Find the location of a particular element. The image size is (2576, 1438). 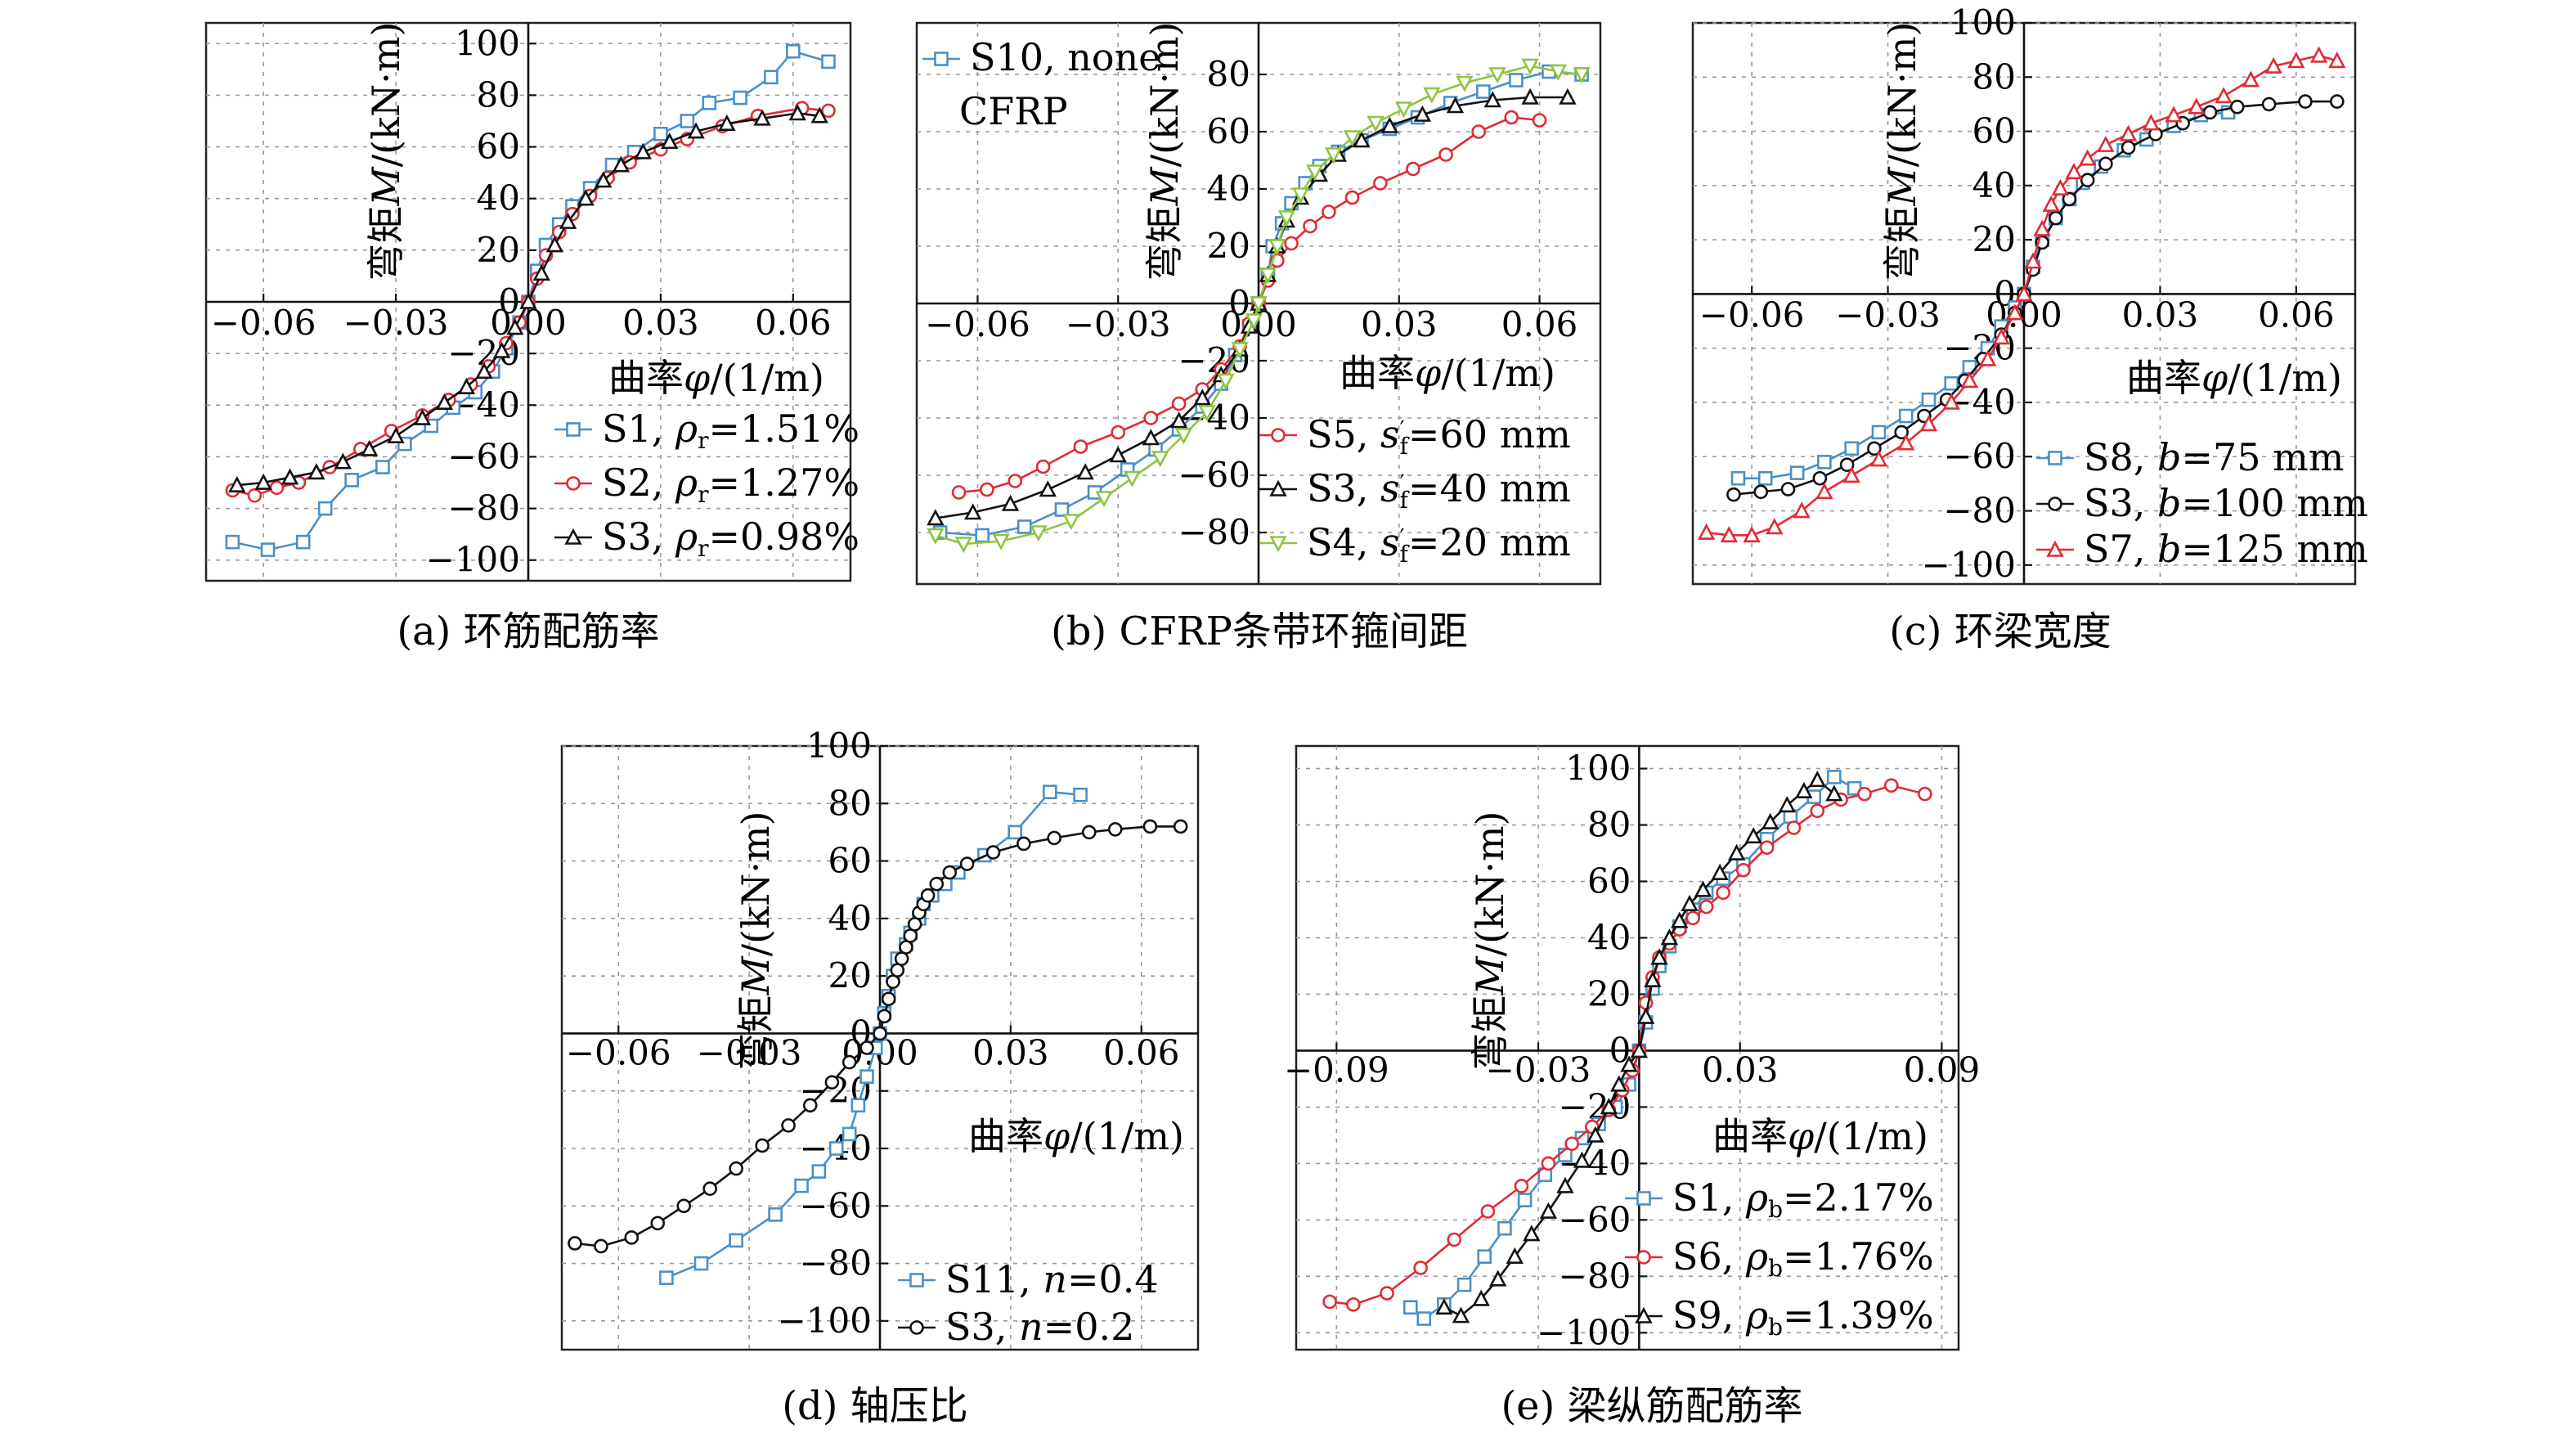

caption-b: (b) CFRP条带环箍间距 is located at coordinates (1259, 631).